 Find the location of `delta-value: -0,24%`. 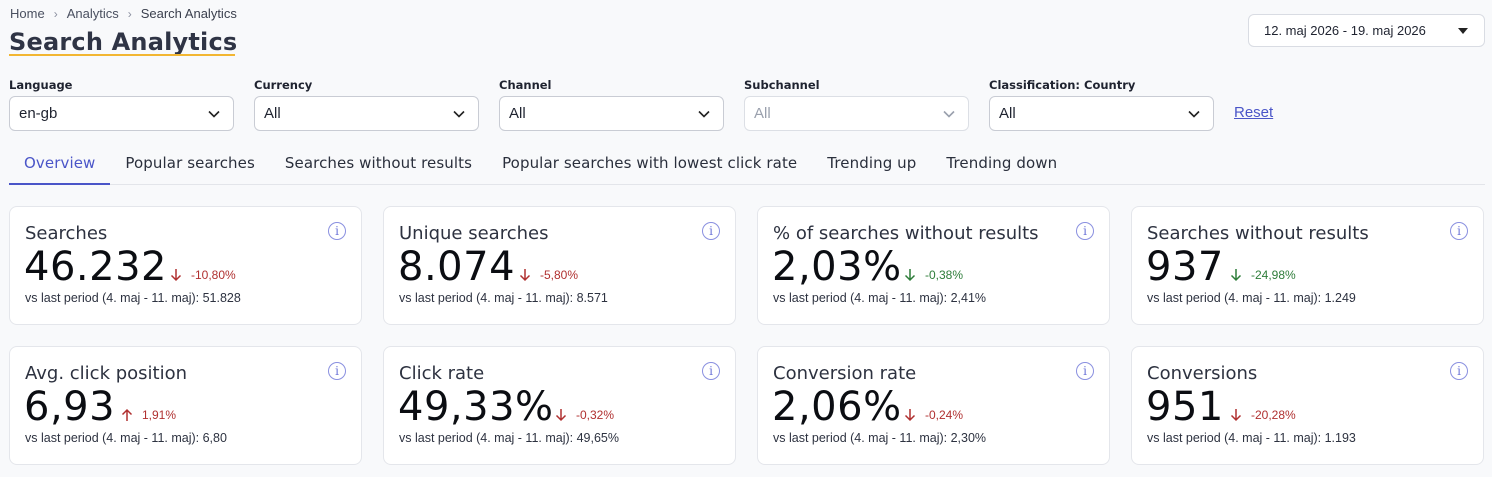

delta-value: -0,24% is located at coordinates (944, 415).